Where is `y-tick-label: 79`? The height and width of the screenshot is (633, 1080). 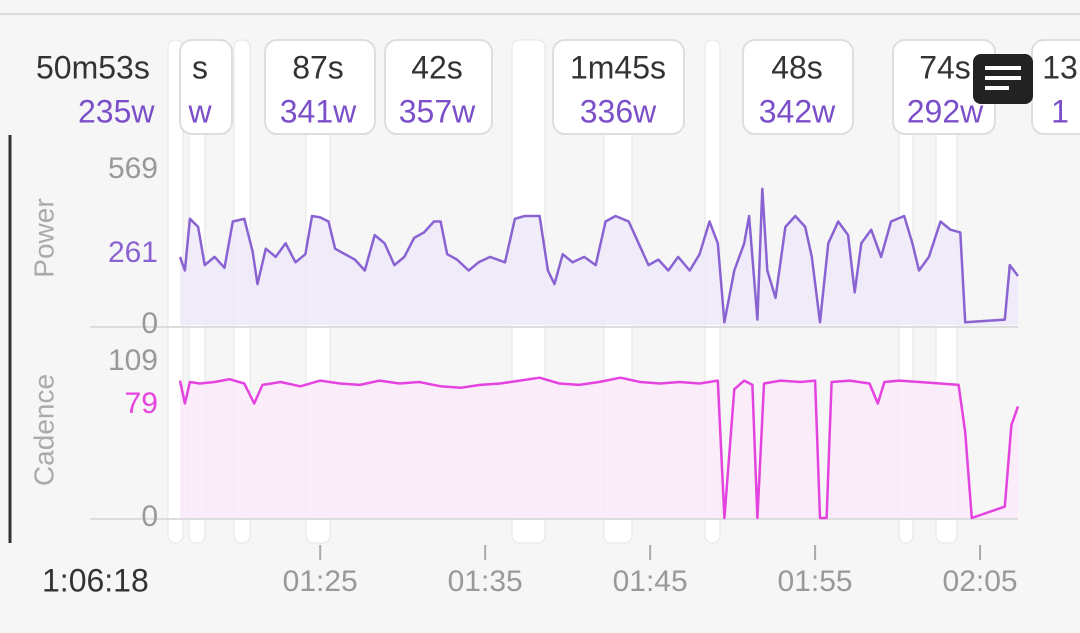 y-tick-label: 79 is located at coordinates (141, 403).